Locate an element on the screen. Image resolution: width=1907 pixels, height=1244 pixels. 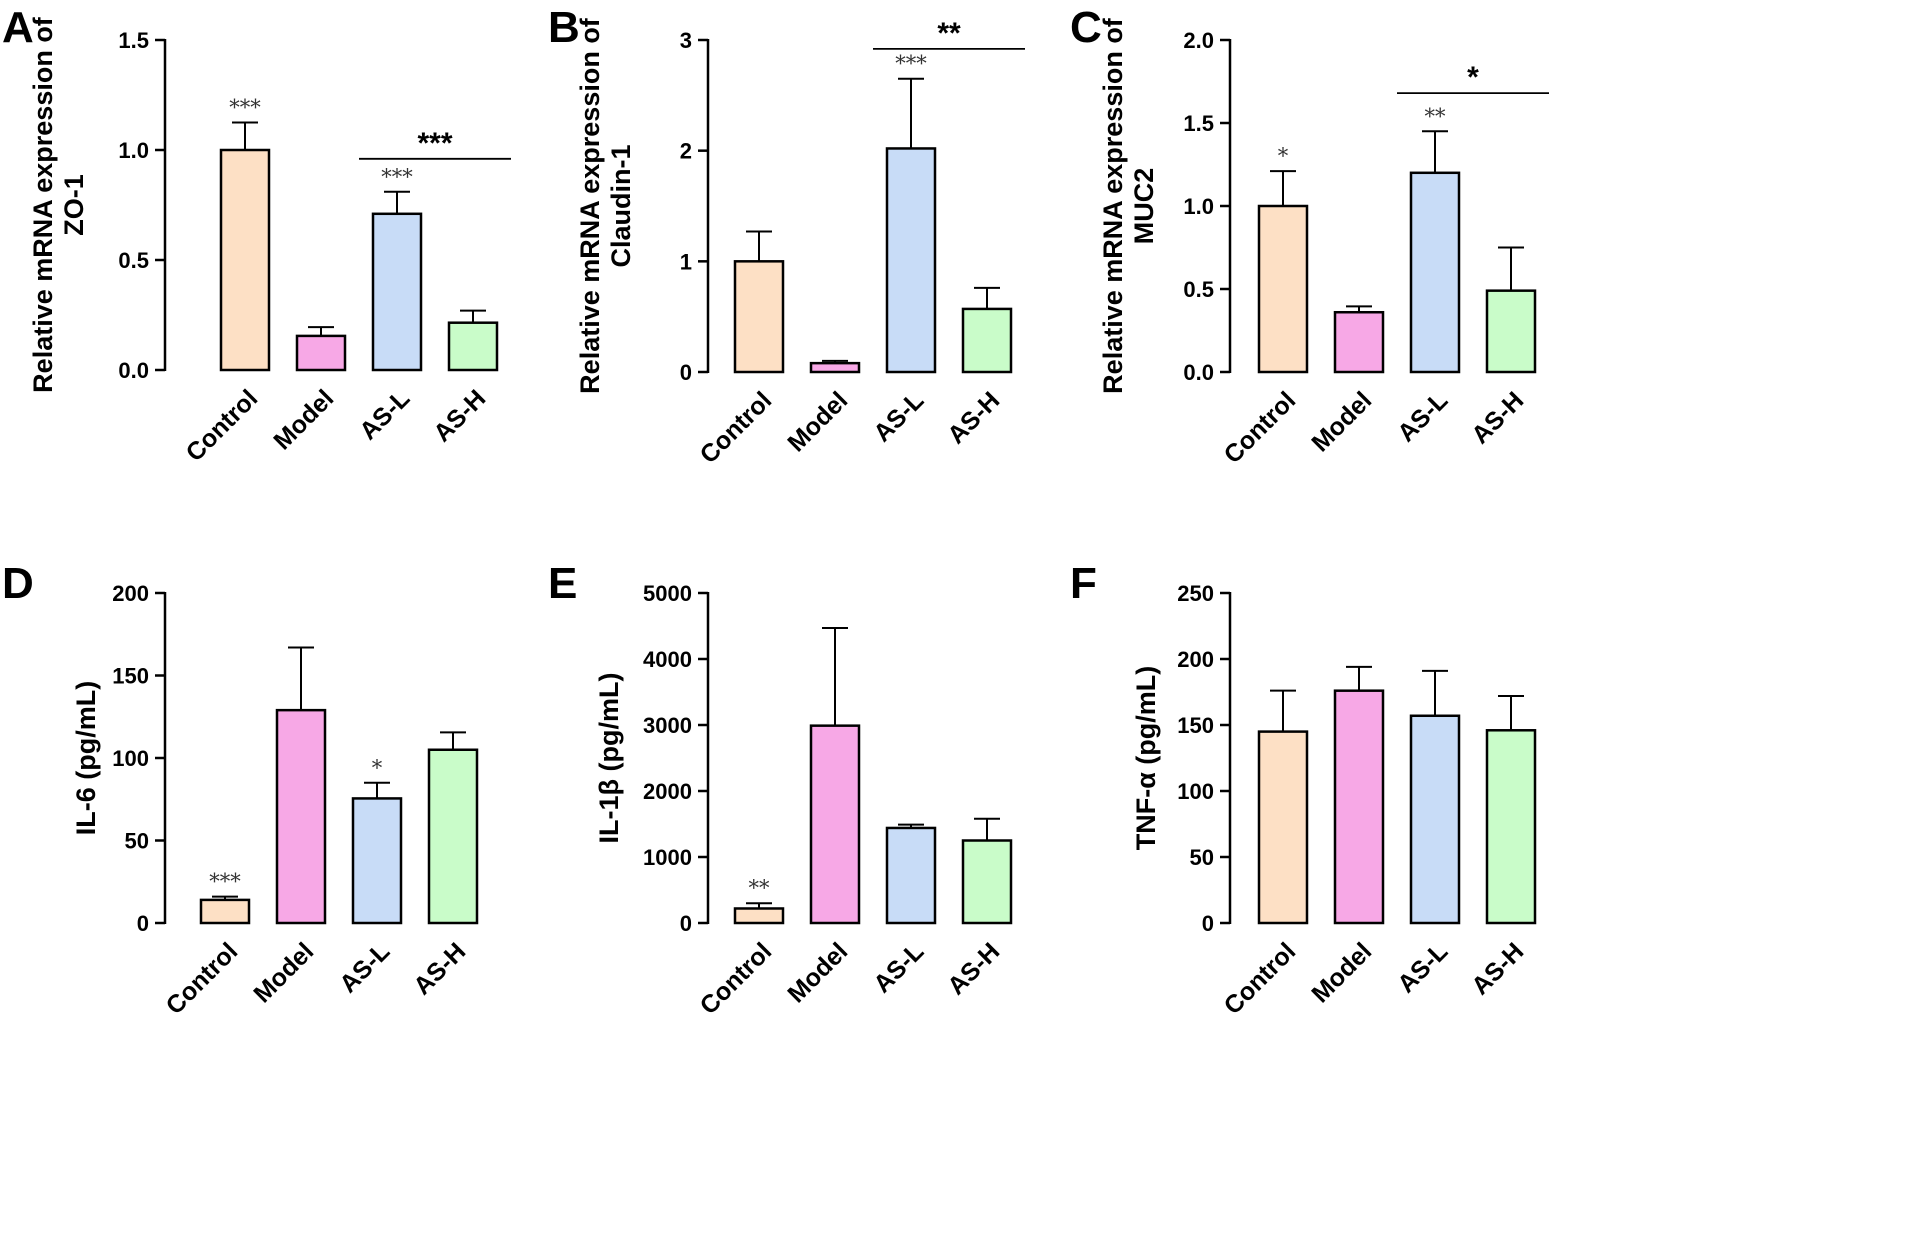
y-tick-label: 1.0 is located at coordinates (133, 150).